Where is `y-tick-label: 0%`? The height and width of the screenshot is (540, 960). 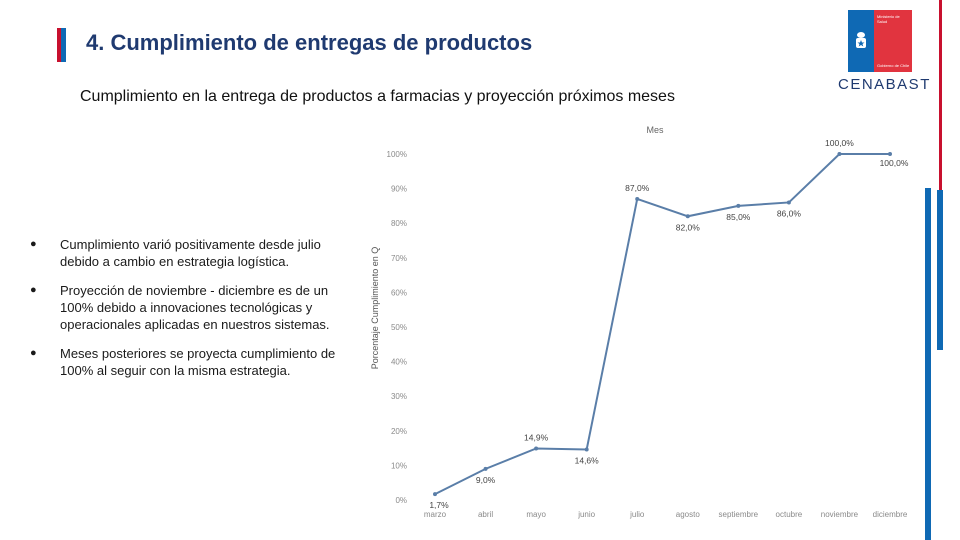
y-tick-label: 0% is located at coordinates (401, 500).